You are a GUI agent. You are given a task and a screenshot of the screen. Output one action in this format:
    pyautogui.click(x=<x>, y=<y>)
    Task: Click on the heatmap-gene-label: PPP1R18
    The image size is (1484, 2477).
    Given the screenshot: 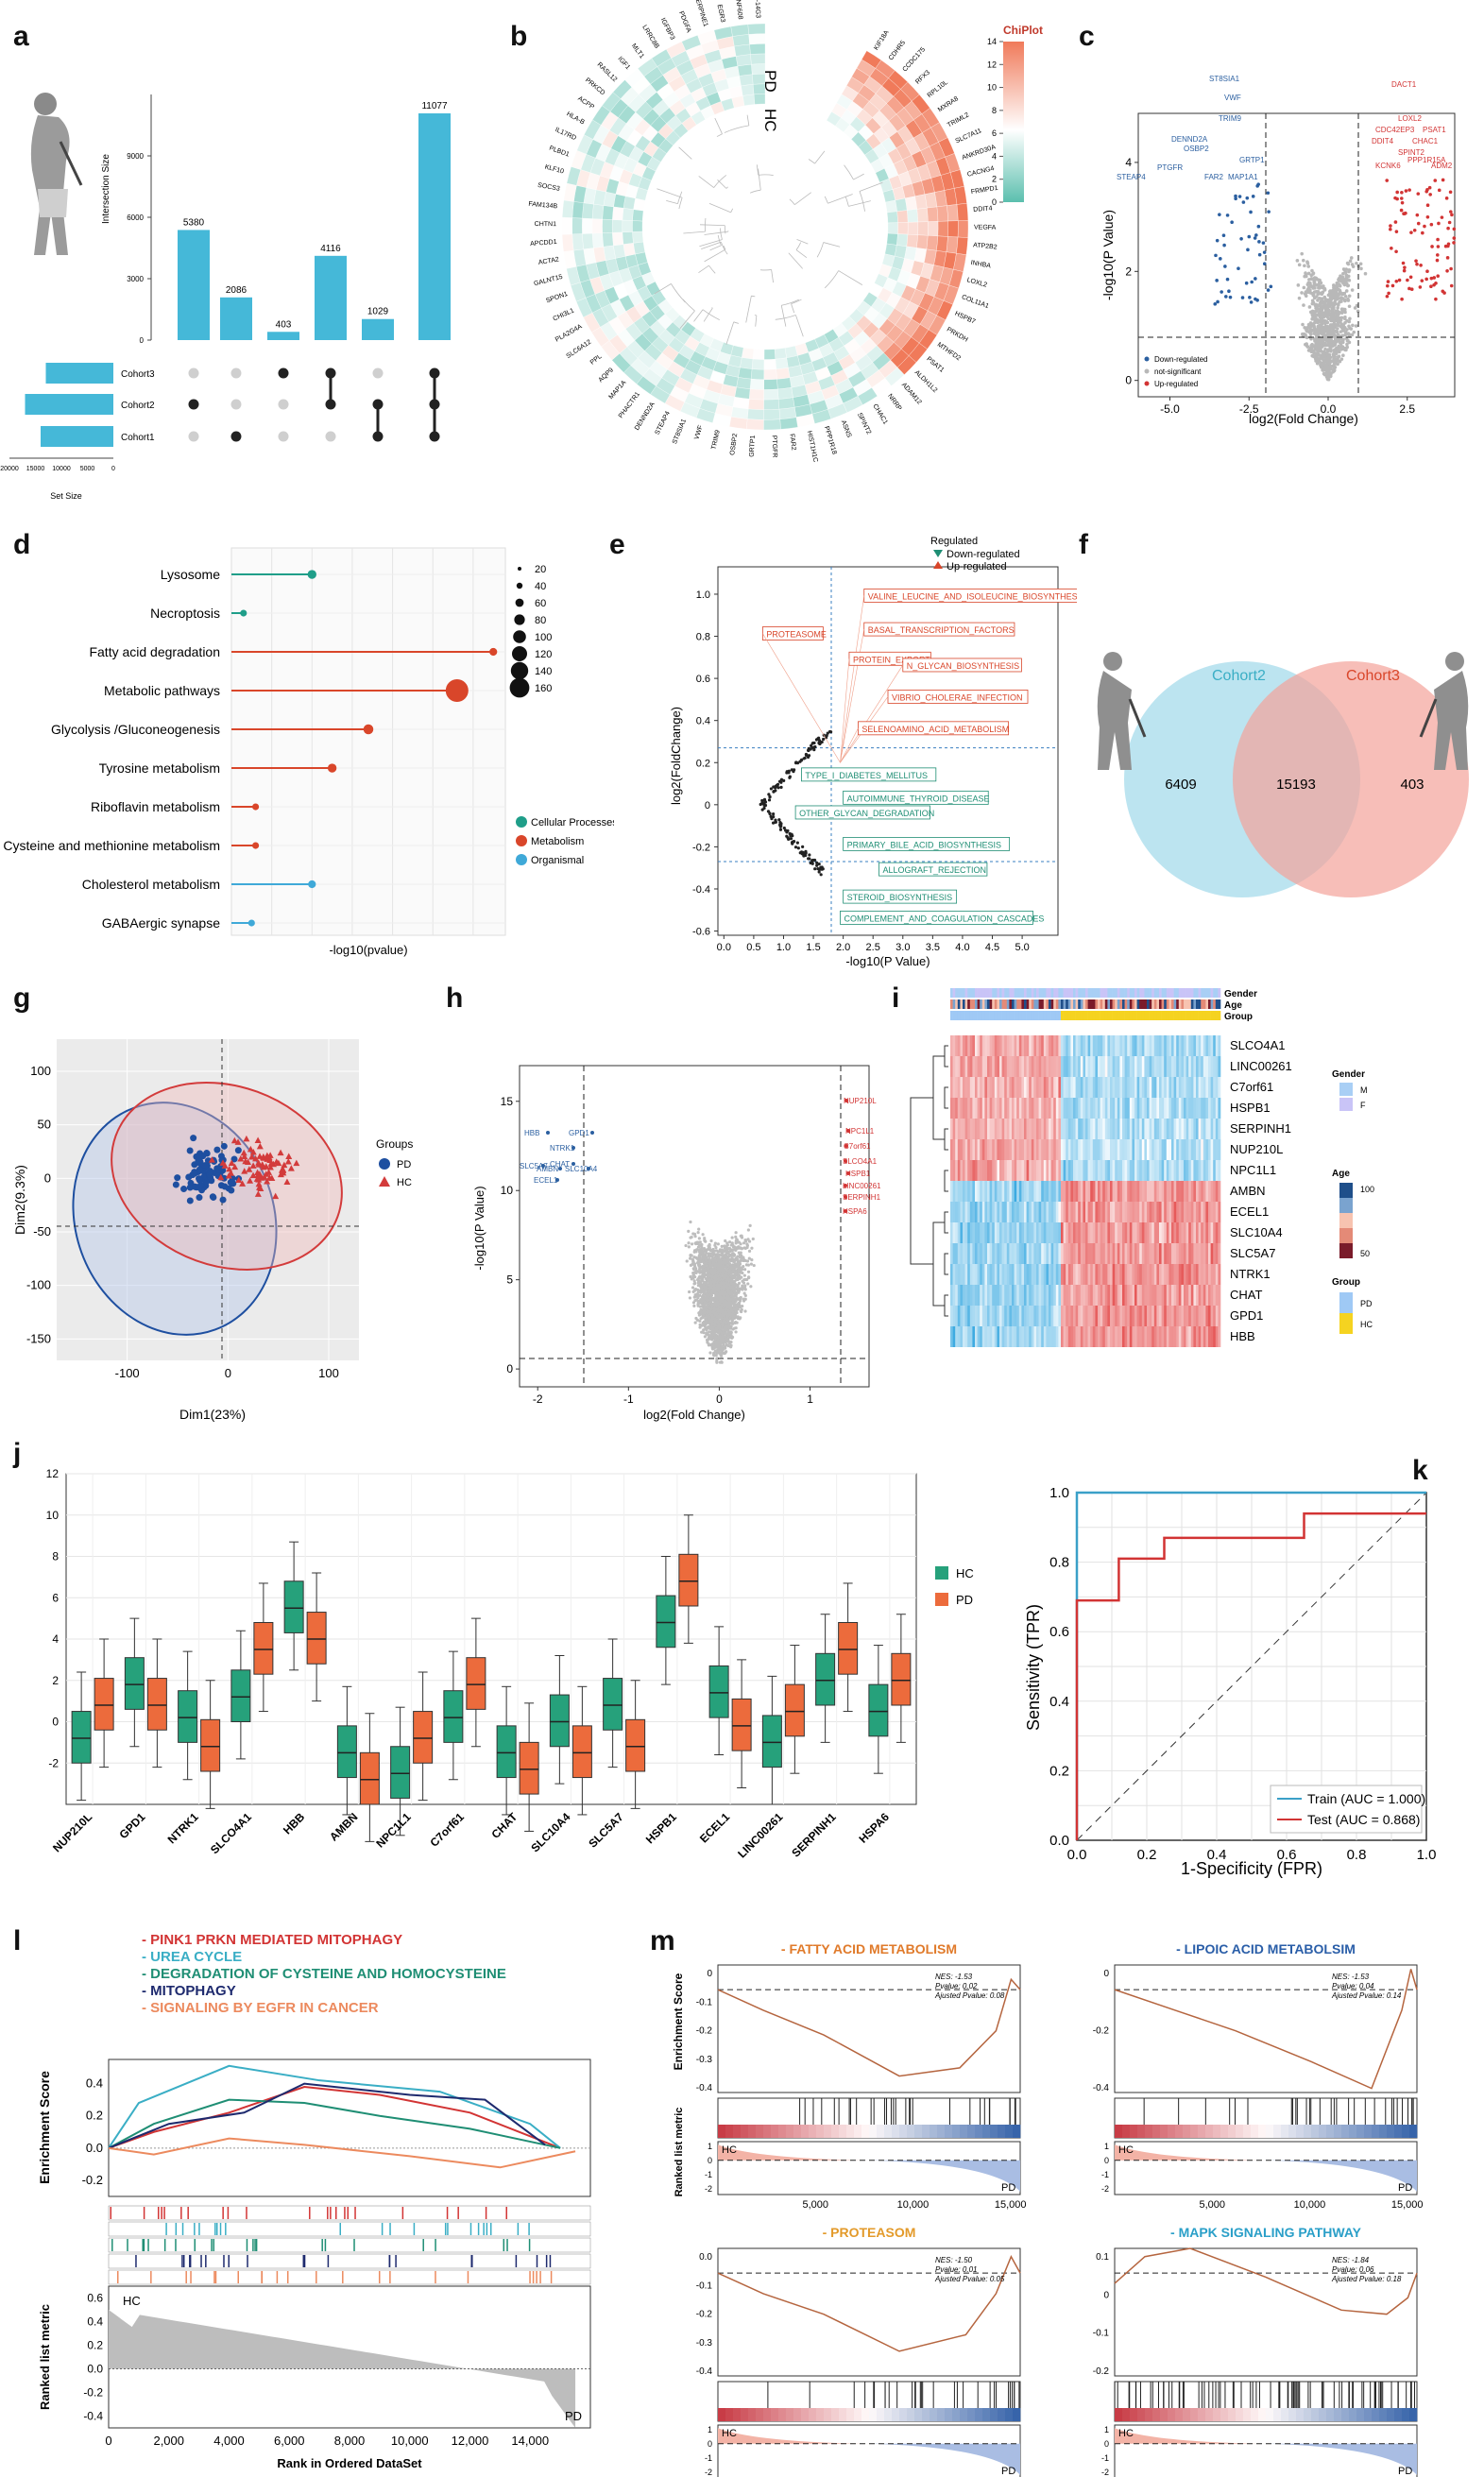 What is the action you would take?
    pyautogui.click(x=830, y=440)
    